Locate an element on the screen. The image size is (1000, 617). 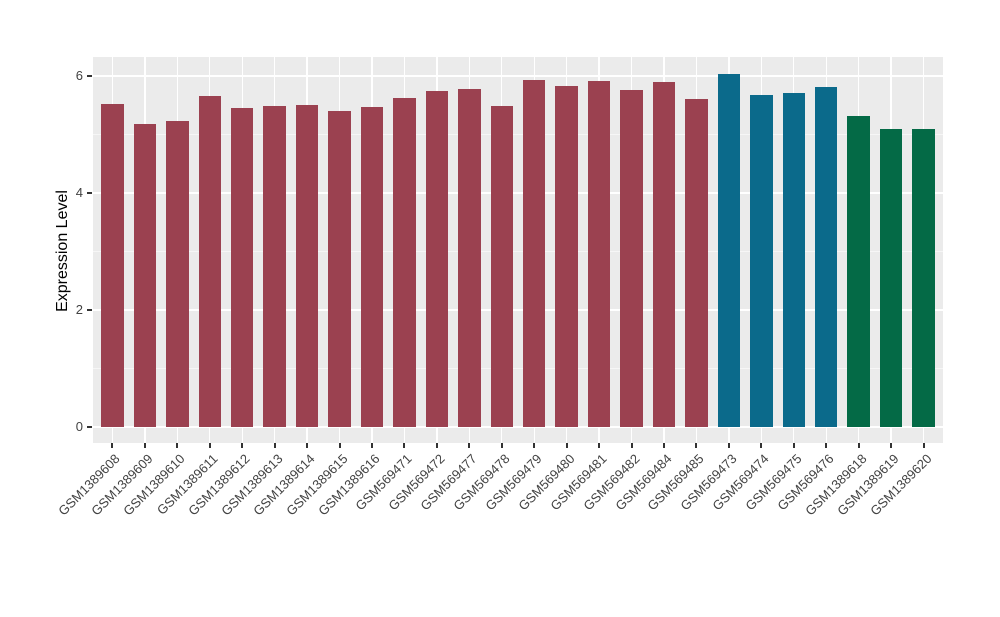
y-tick-label: 4 is located at coordinates (79, 192).